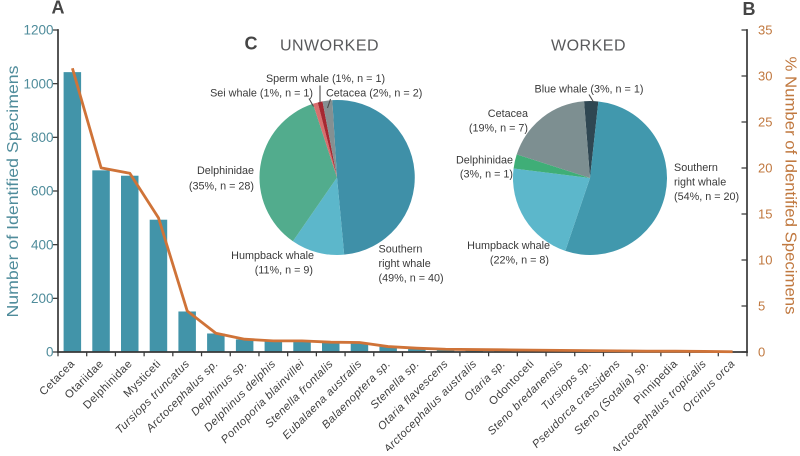 This screenshot has height=456, width=800. Describe the element at coordinates (261, 94) in the screenshot. I see `svg-text: Sei whale (1%, n = 1)` at that location.